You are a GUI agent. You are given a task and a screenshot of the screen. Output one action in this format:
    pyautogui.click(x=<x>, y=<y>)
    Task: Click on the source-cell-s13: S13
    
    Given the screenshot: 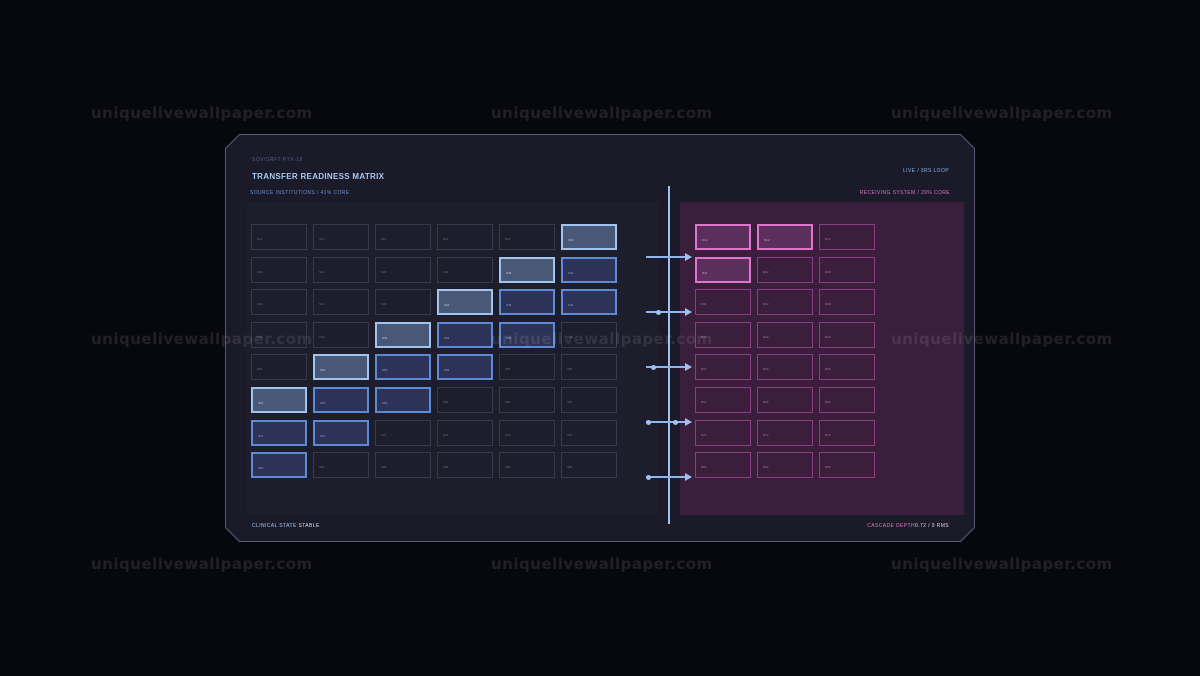 What is the action you would take?
    pyautogui.click(x=403, y=237)
    